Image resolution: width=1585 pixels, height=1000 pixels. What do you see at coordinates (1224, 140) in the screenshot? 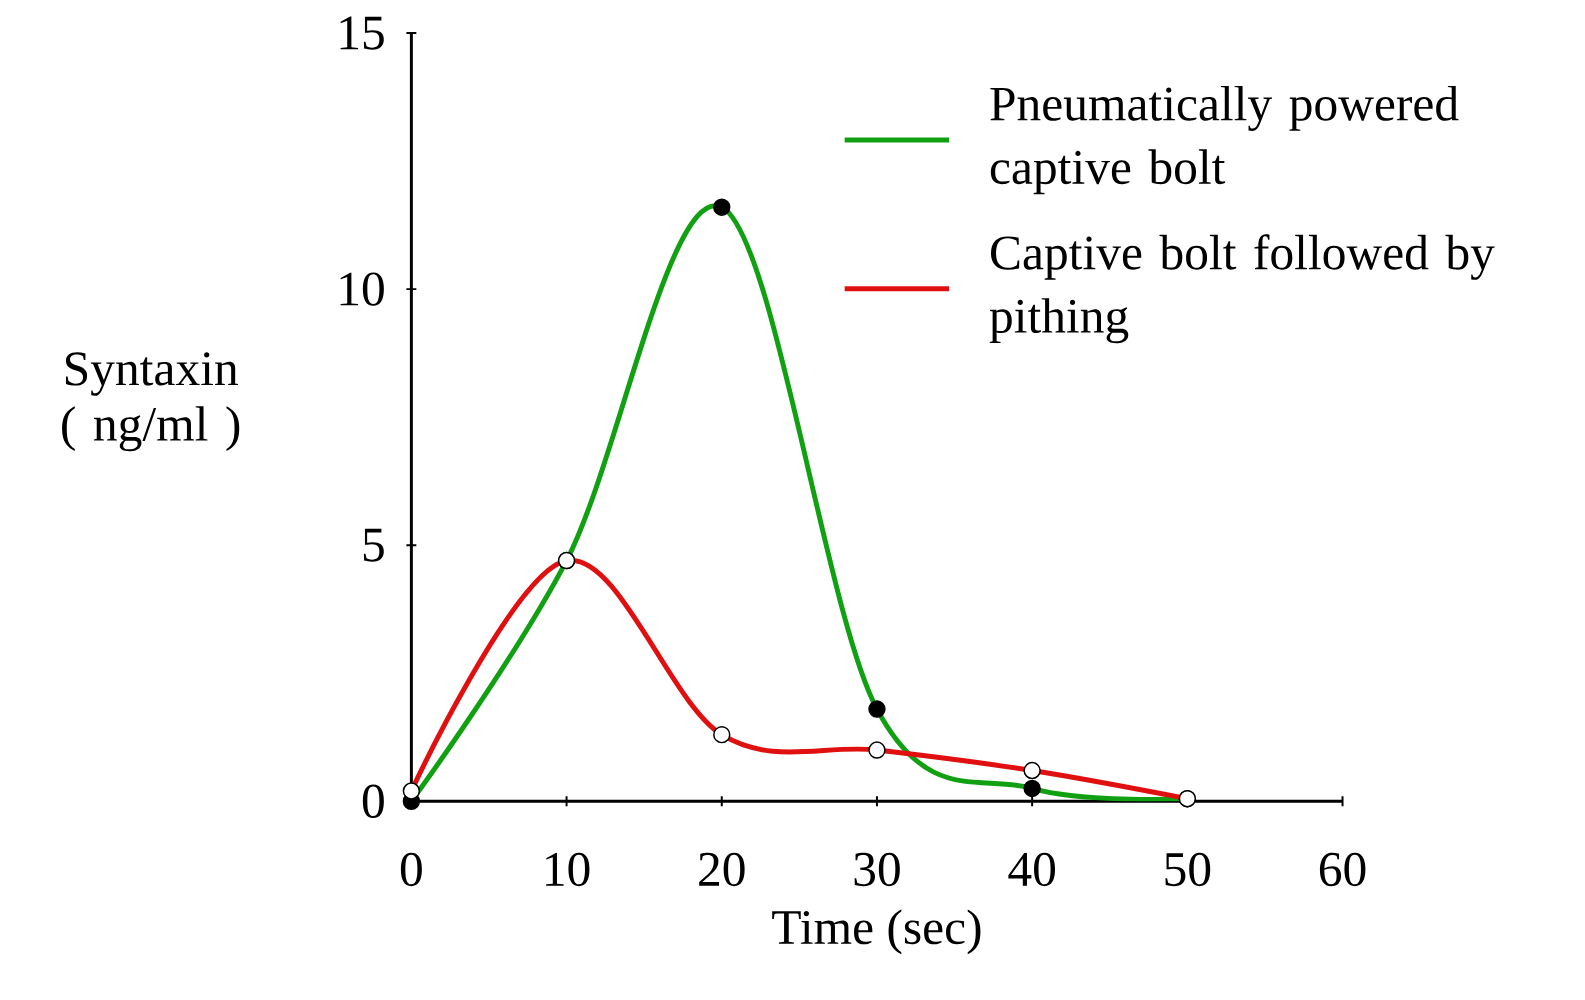
I see `legend-label: Pneumatically powered captive bolt` at bounding box center [1224, 140].